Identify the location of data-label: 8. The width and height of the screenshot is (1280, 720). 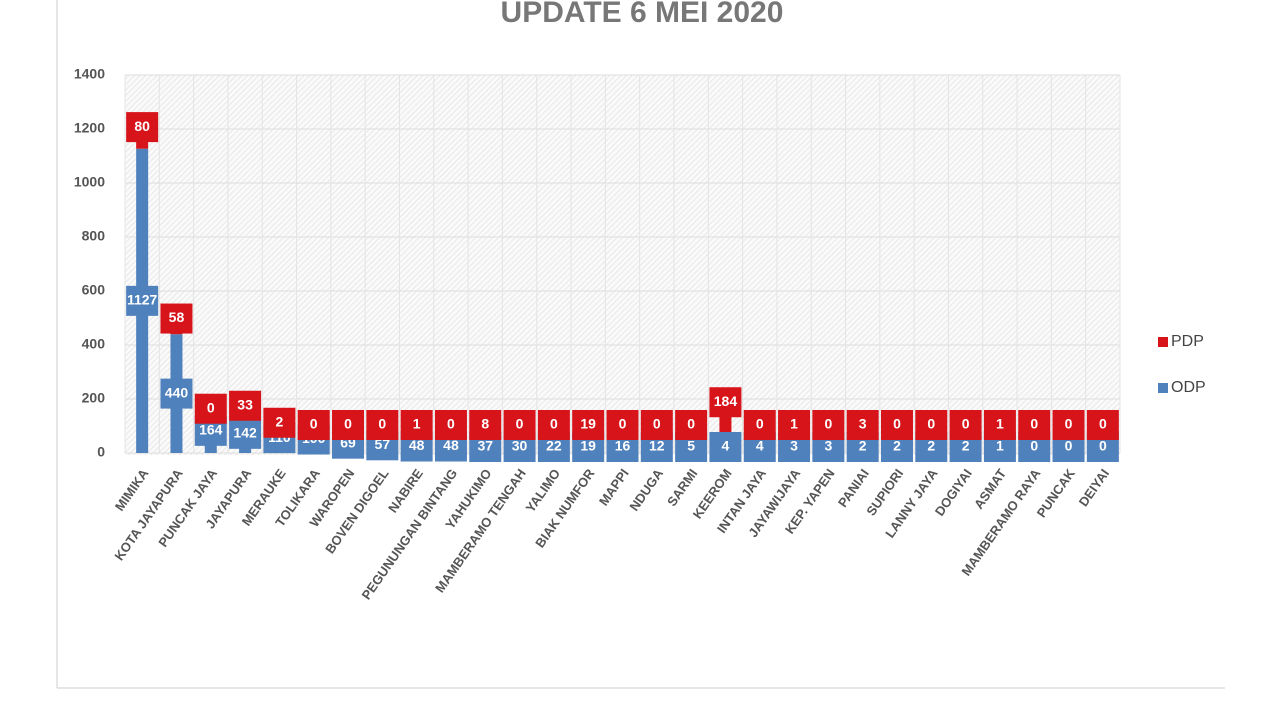
(485, 424).